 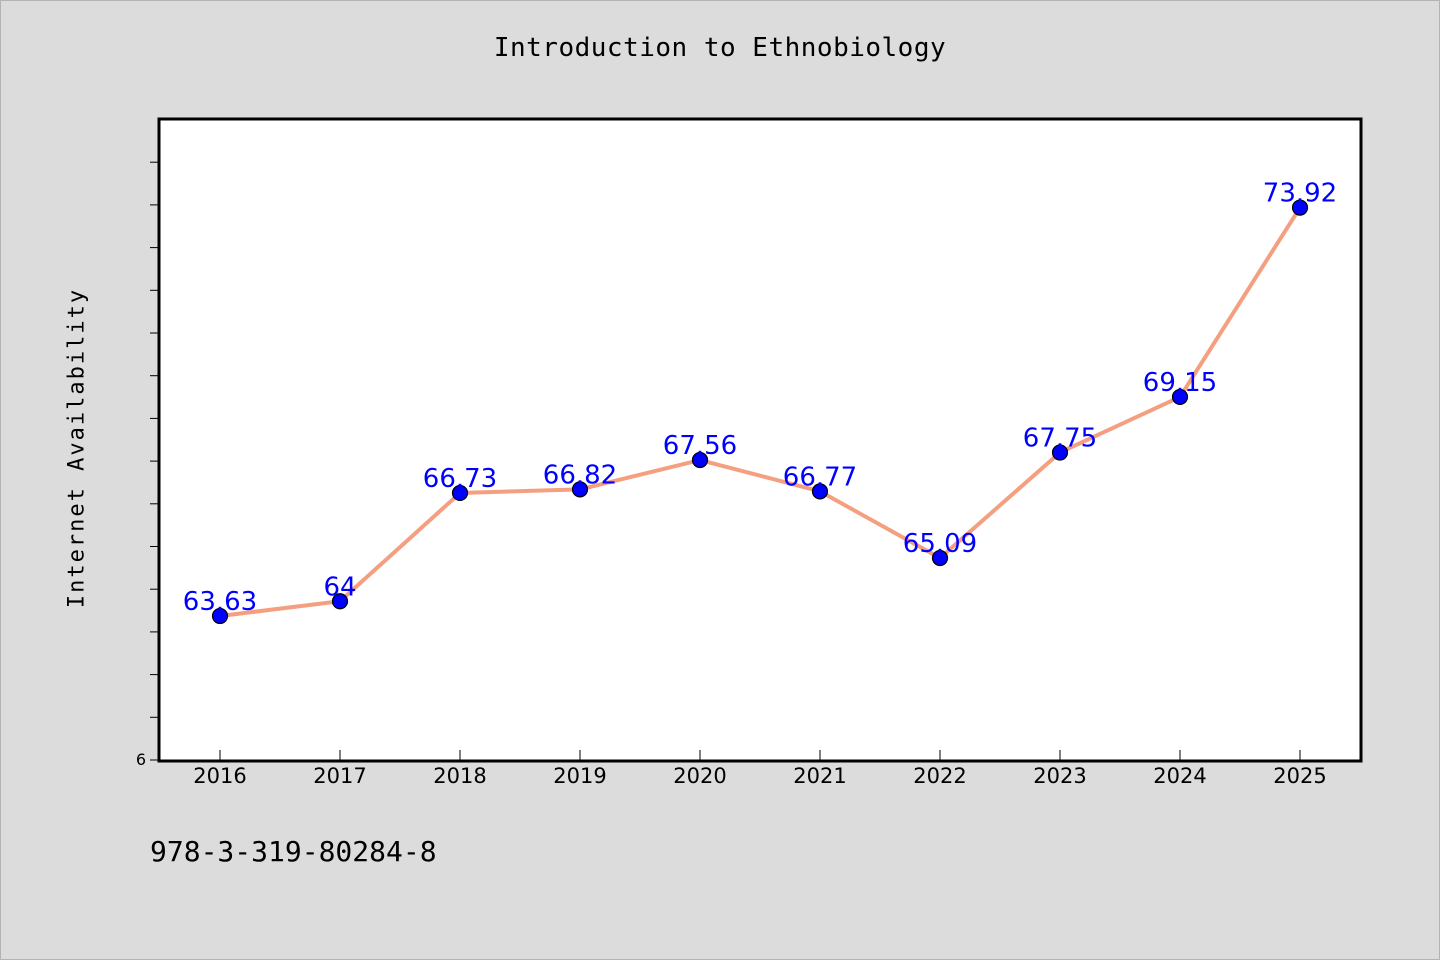 I want to click on x-tick-label: 2025, so click(x=1299, y=776).